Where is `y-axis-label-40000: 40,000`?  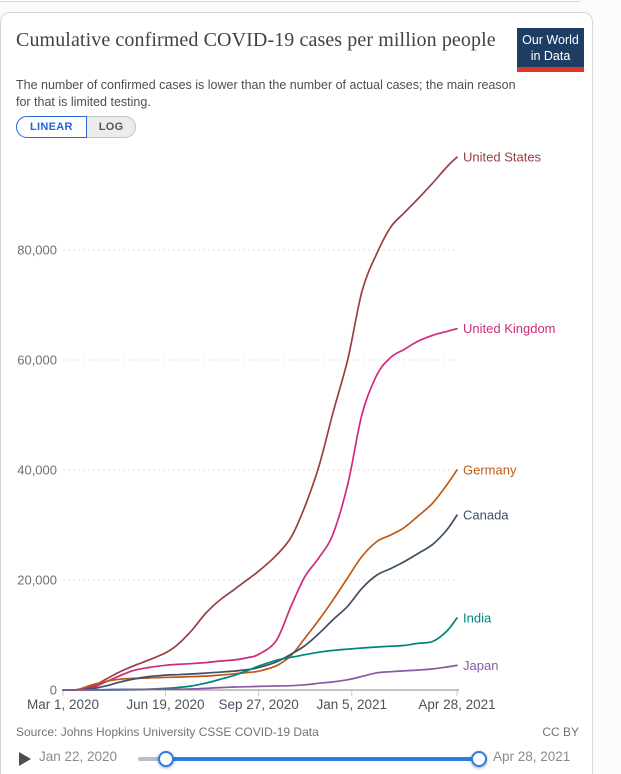 y-axis-label-40000: 40,000 is located at coordinates (37, 470).